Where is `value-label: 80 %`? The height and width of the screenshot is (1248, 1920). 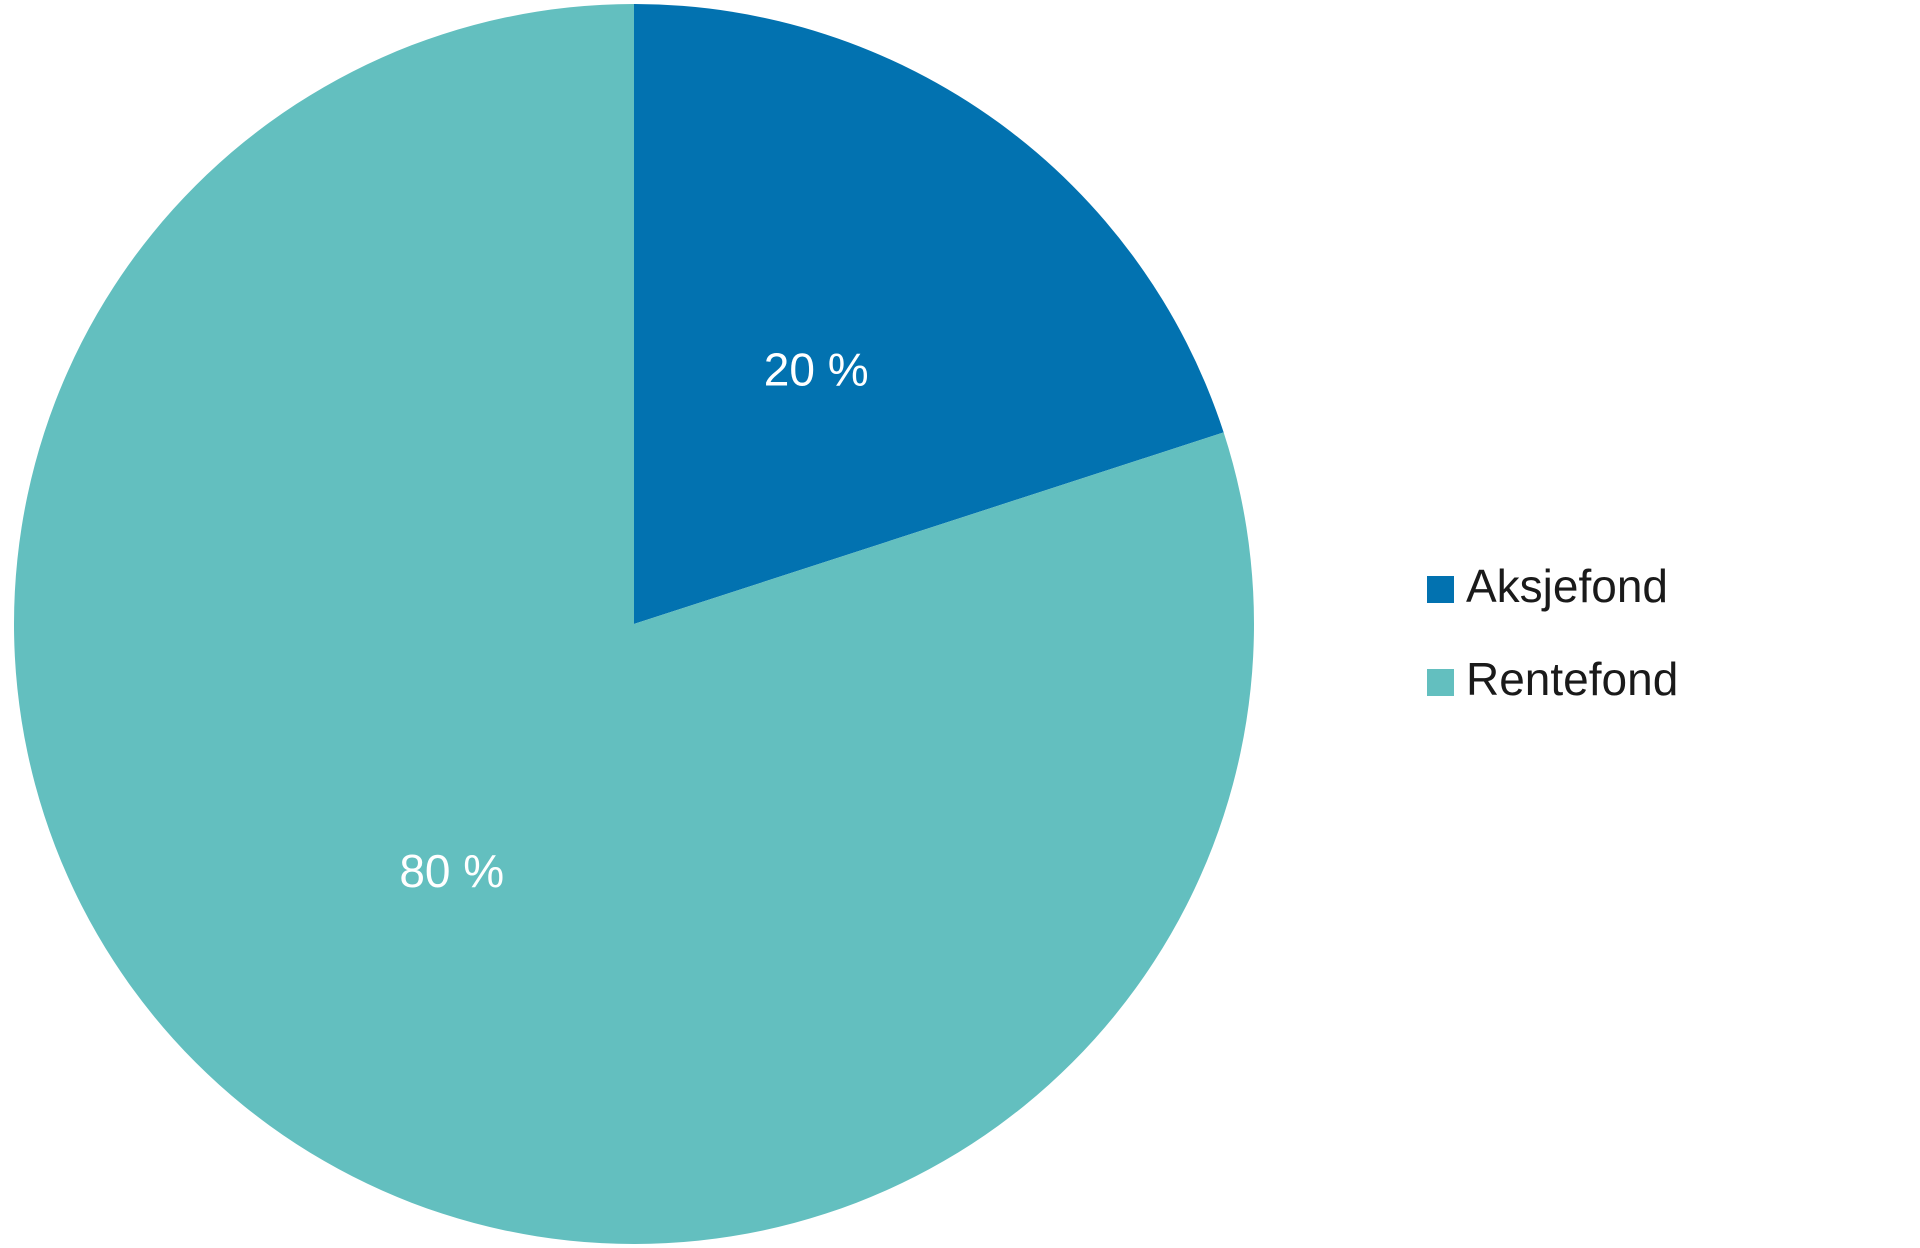 value-label: 80 % is located at coordinates (451, 871).